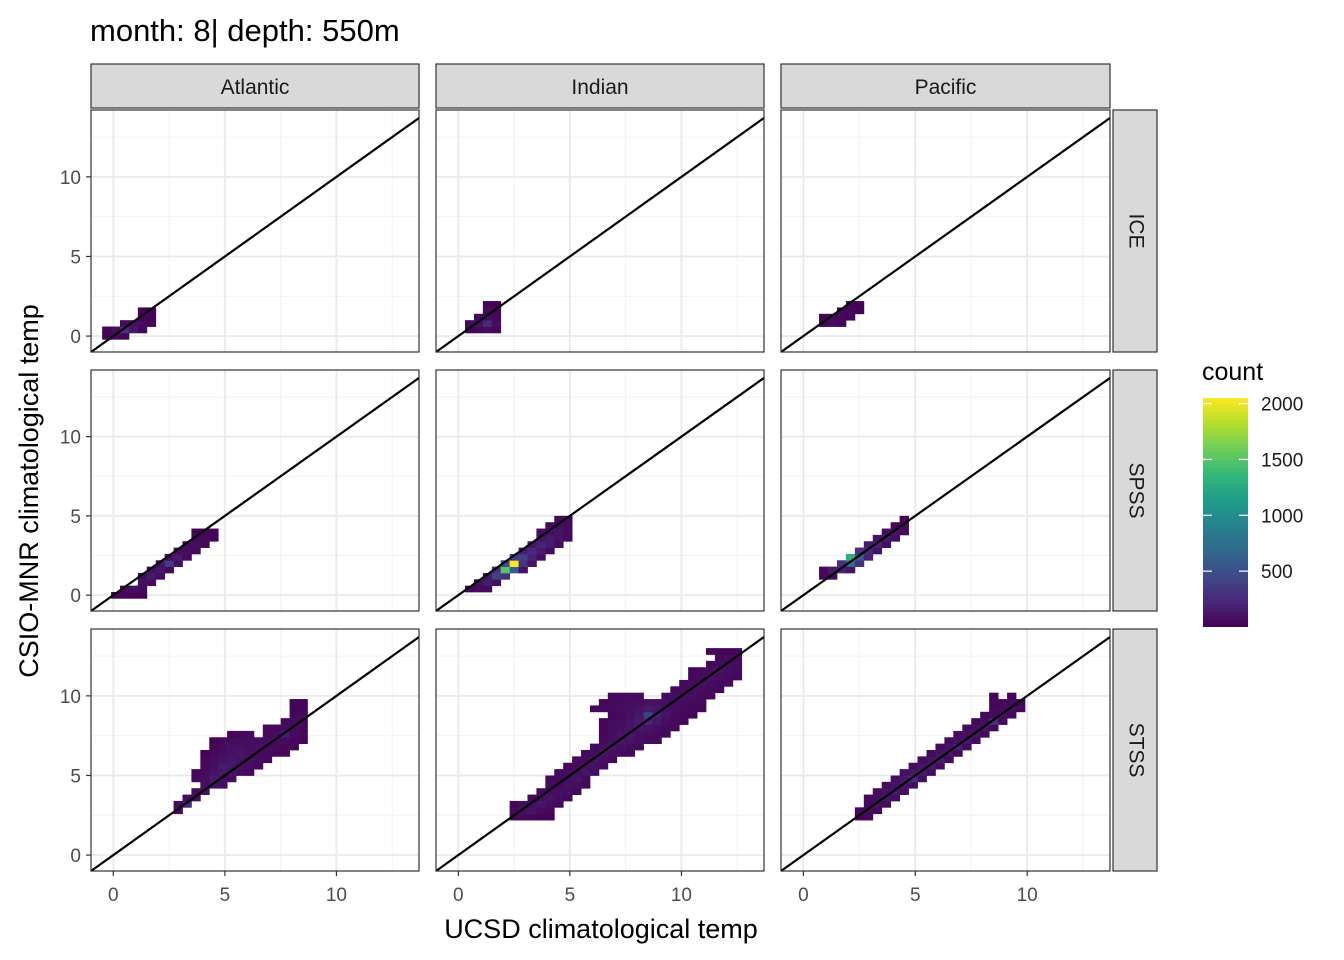 The image size is (1344, 960). Describe the element at coordinates (1232, 372) in the screenshot. I see `legend-title: count` at that location.